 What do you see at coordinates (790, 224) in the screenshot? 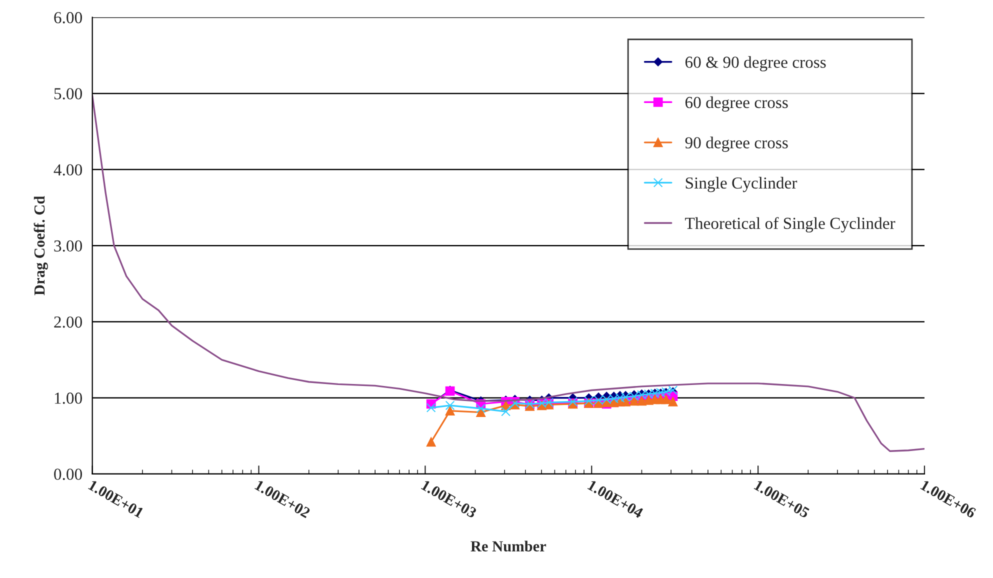
I see `legend-label: Theoretical of Single Cyclinder` at bounding box center [790, 224].